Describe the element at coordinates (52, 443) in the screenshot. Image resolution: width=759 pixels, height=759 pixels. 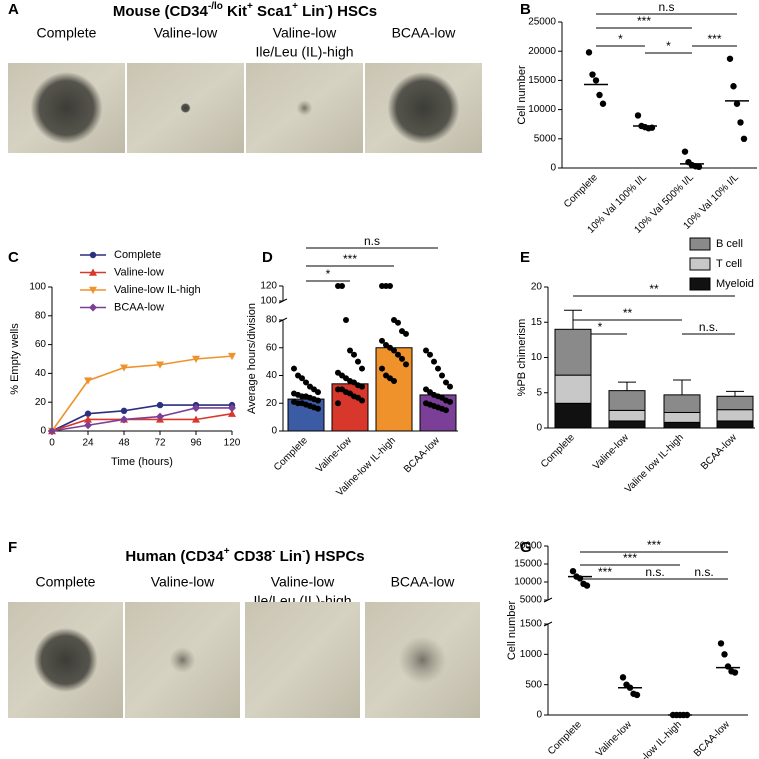
I see `x-tick-label: 0` at that location.